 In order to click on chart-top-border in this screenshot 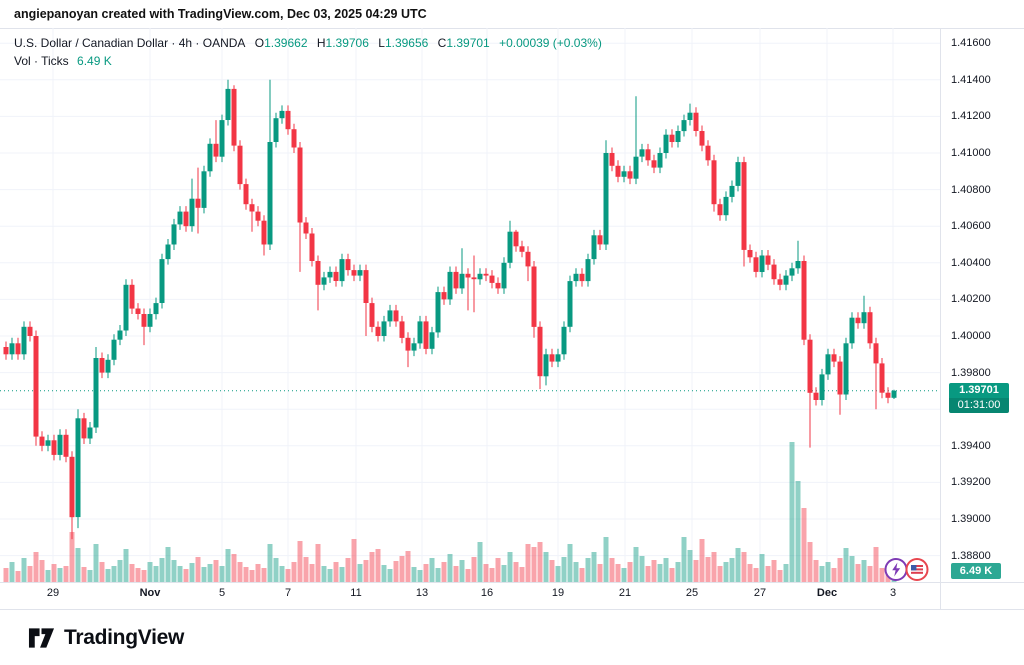, I will do `click(512, 28)`.